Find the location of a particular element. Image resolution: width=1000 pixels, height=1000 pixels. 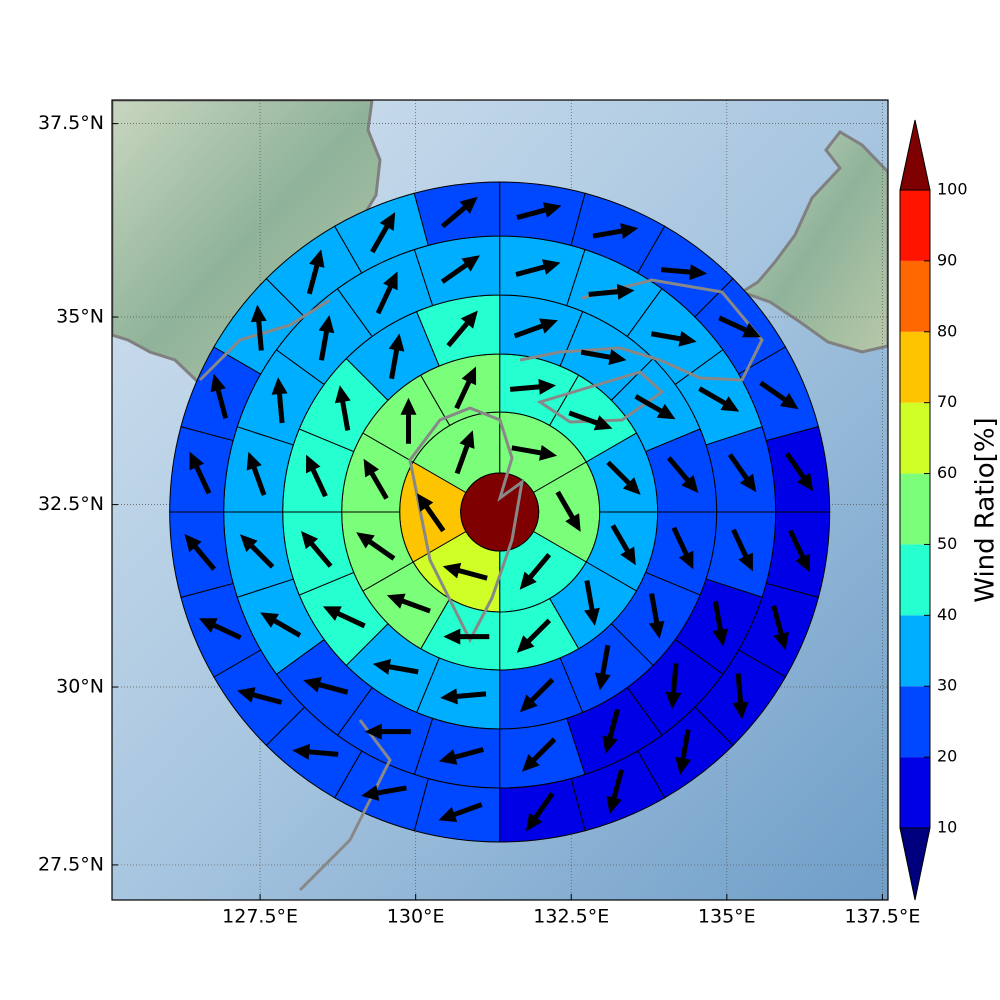

colorbar-tick-label: 40 is located at coordinates (947, 614).